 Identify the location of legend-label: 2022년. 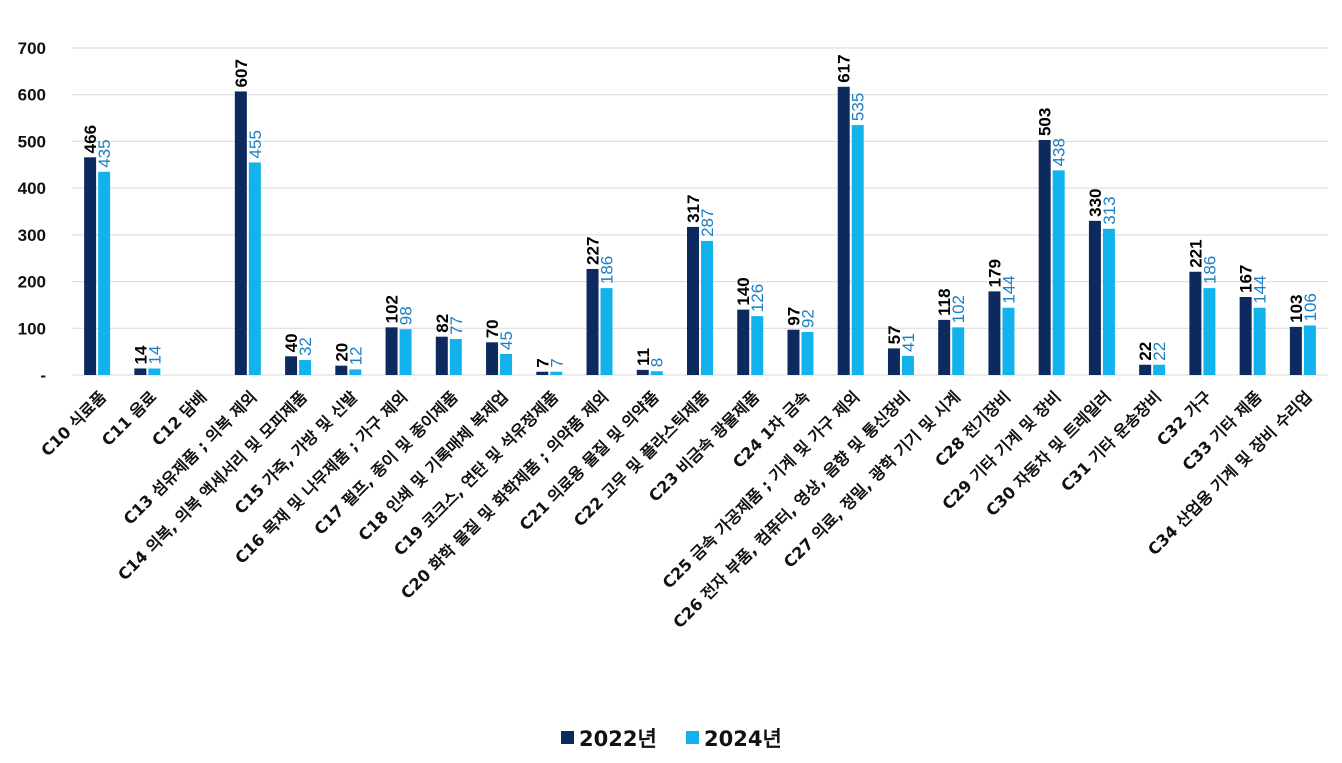
(618, 739).